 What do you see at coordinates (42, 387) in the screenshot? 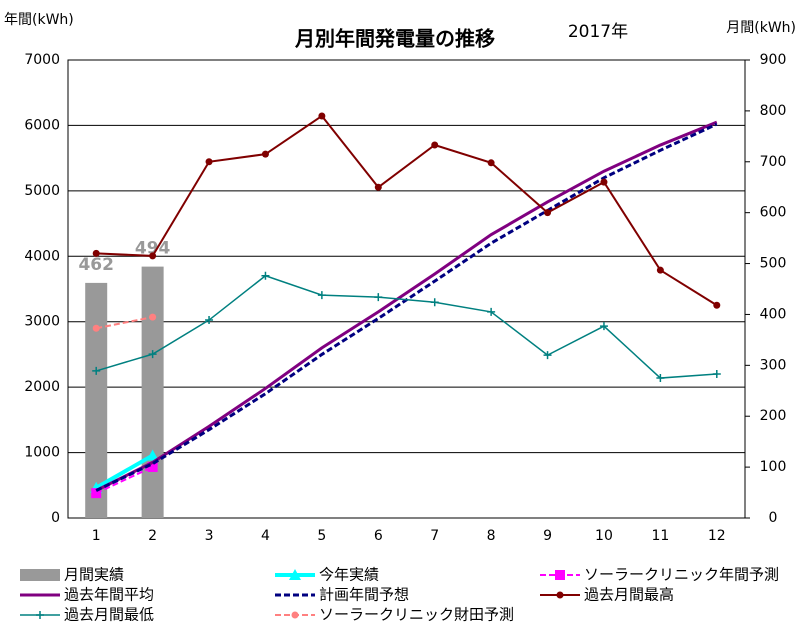
I see `y-tick-label: 2000` at bounding box center [42, 387].